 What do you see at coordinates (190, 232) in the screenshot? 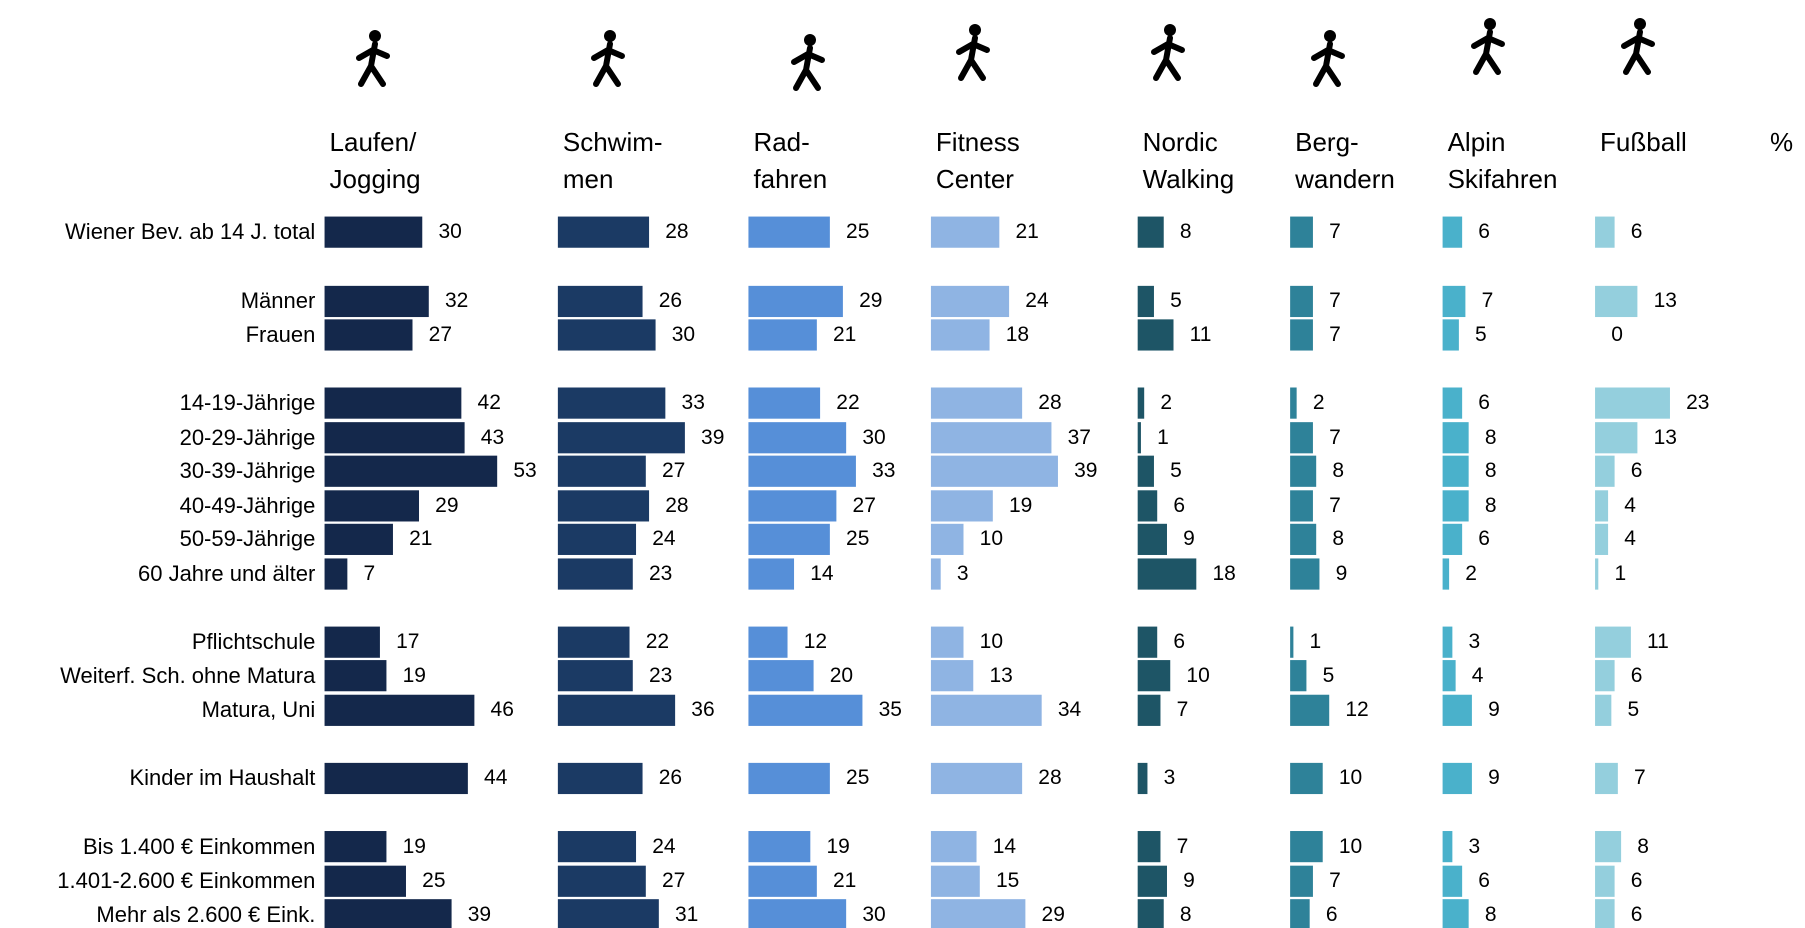
I see `category-label: Wiener Bev. ab 14 J. total` at bounding box center [190, 232].